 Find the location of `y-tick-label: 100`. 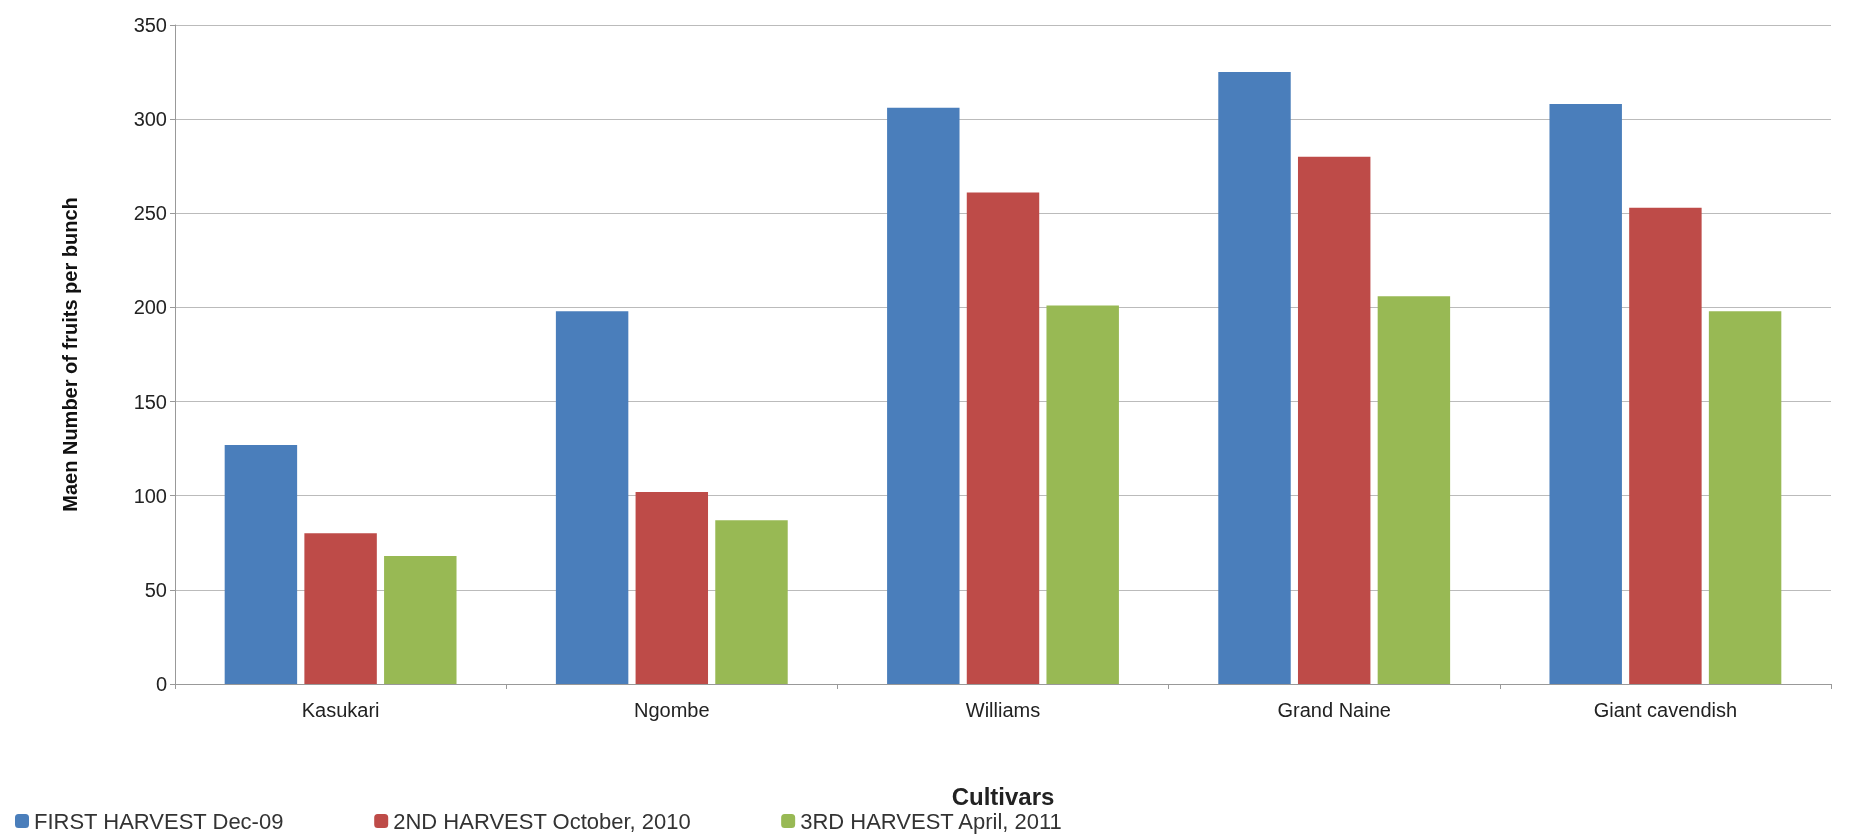

y-tick-label: 100 is located at coordinates (150, 495).